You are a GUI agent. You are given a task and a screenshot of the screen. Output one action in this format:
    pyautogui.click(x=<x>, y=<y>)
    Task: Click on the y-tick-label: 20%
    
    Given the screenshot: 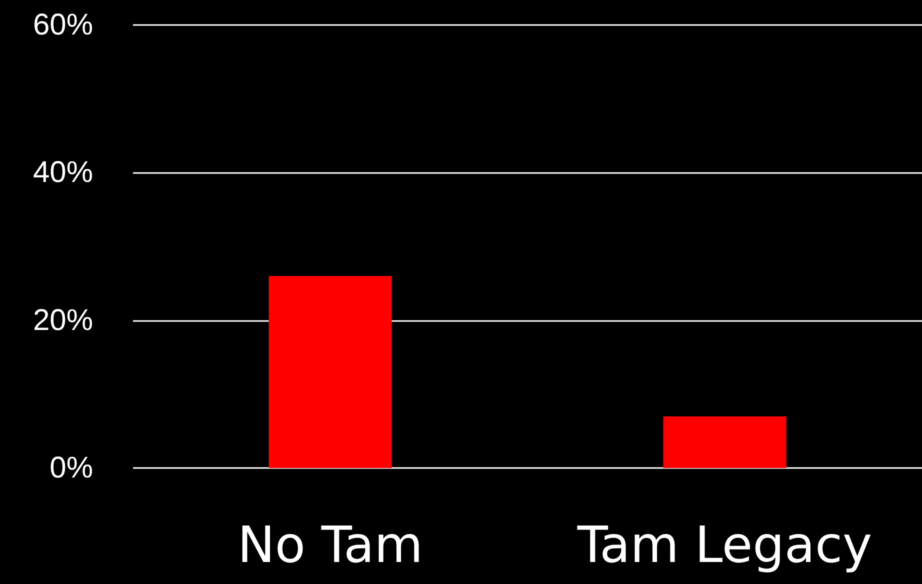 What is the action you would take?
    pyautogui.click(x=62, y=320)
    